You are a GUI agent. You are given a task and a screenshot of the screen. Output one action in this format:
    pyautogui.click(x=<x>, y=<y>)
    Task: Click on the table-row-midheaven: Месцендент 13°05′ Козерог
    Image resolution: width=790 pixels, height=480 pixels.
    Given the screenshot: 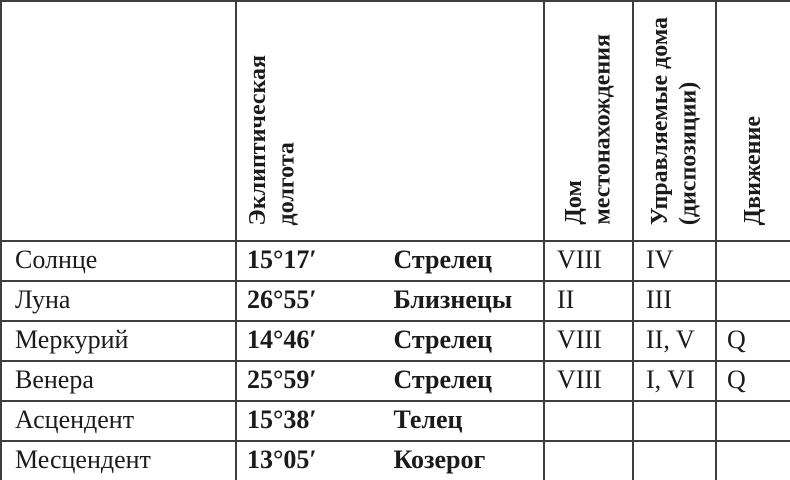 What is the action you would take?
    pyautogui.click(x=395, y=460)
    